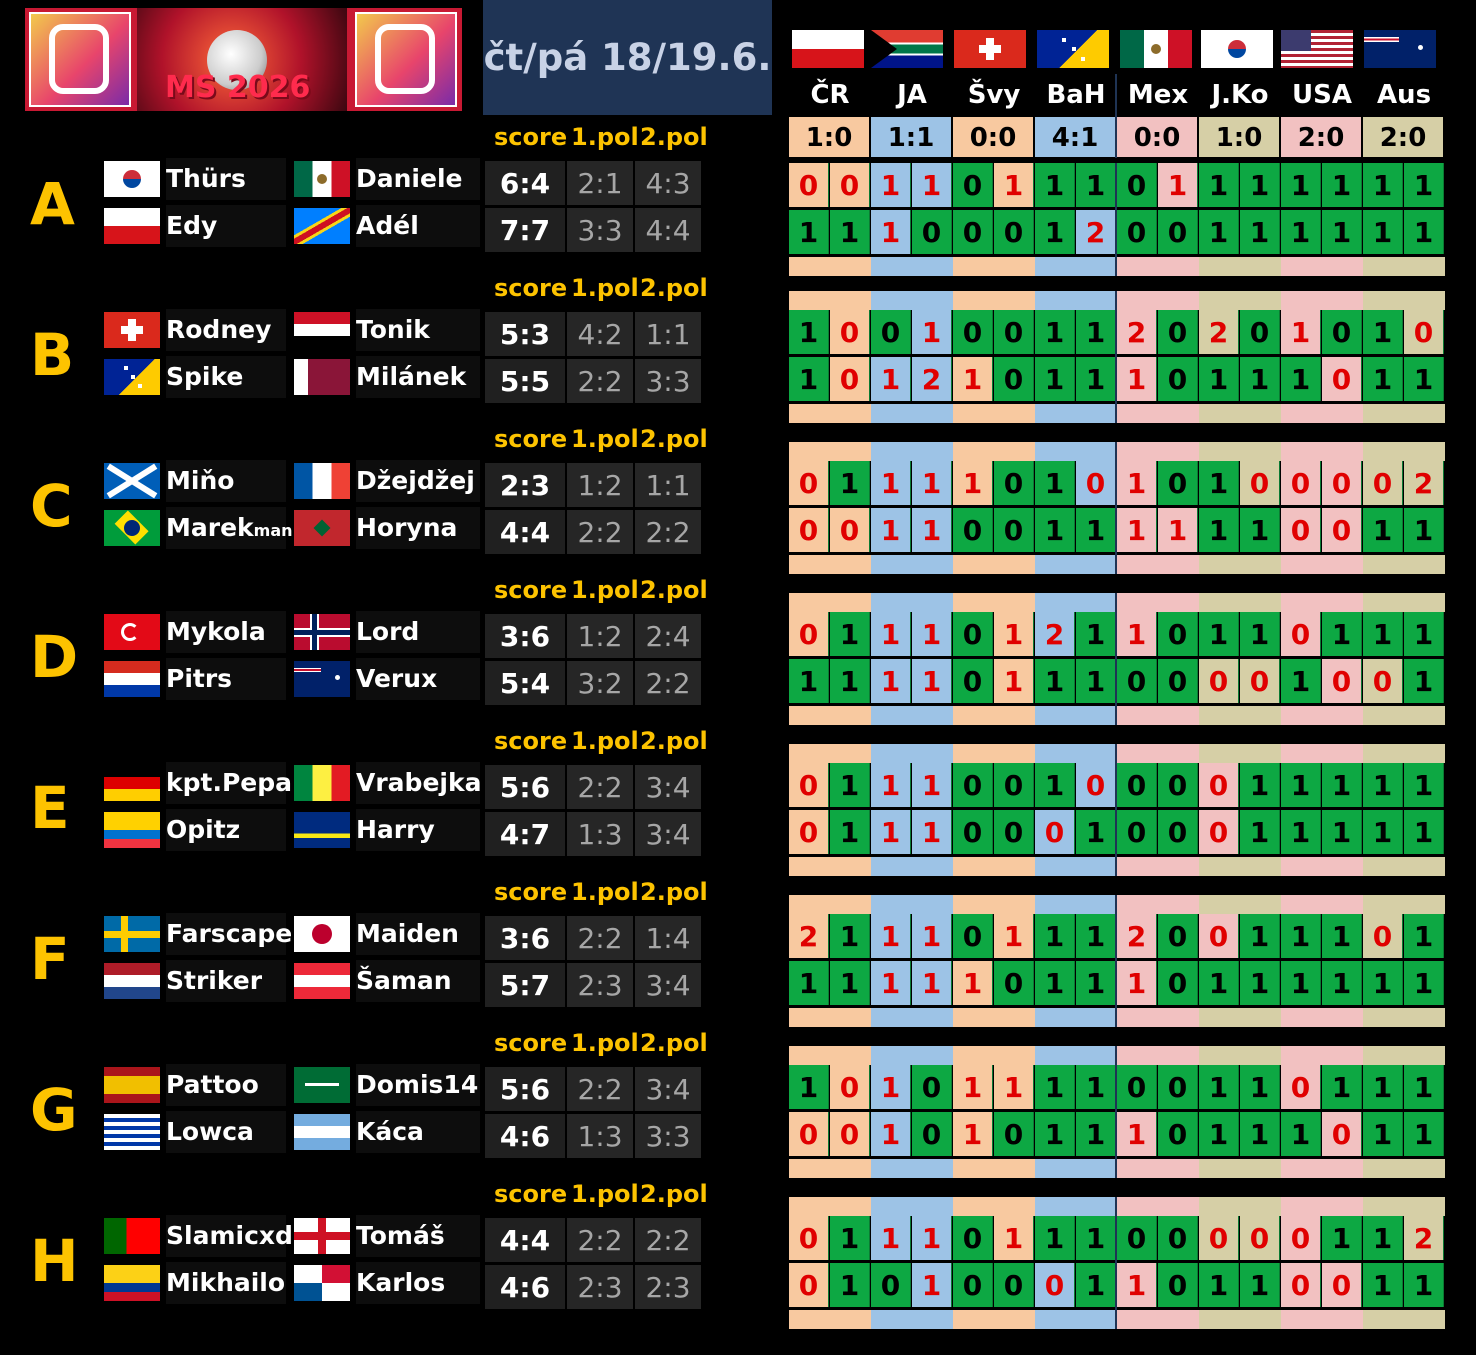 The width and height of the screenshot is (1476, 1355). What do you see at coordinates (668, 938) in the screenshot?
I see `second-half-score: 1:4` at bounding box center [668, 938].